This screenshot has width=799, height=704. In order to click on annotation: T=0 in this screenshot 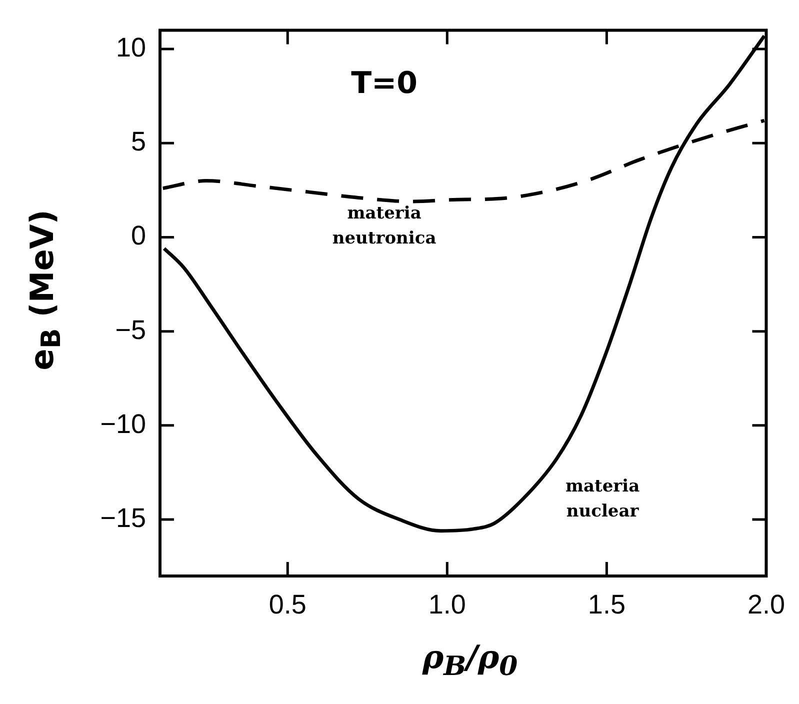, I will do `click(384, 83)`.